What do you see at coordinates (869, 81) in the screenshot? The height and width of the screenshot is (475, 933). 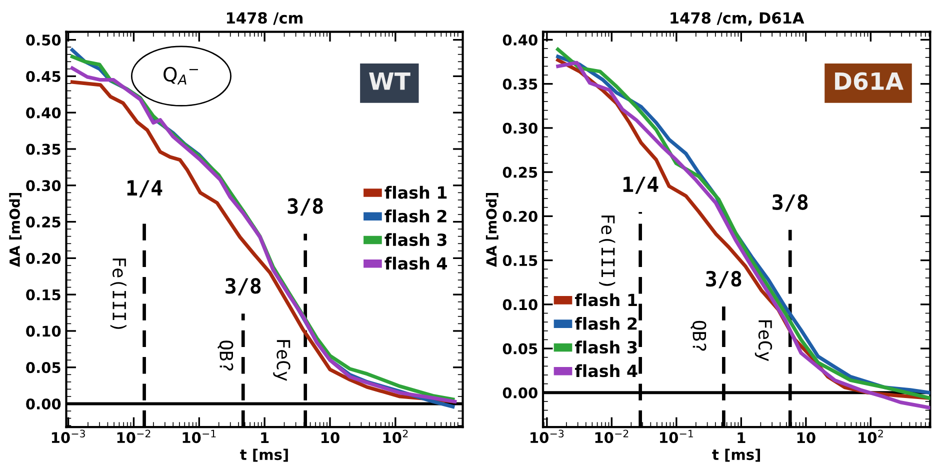 I see `annotation: D61A` at bounding box center [869, 81].